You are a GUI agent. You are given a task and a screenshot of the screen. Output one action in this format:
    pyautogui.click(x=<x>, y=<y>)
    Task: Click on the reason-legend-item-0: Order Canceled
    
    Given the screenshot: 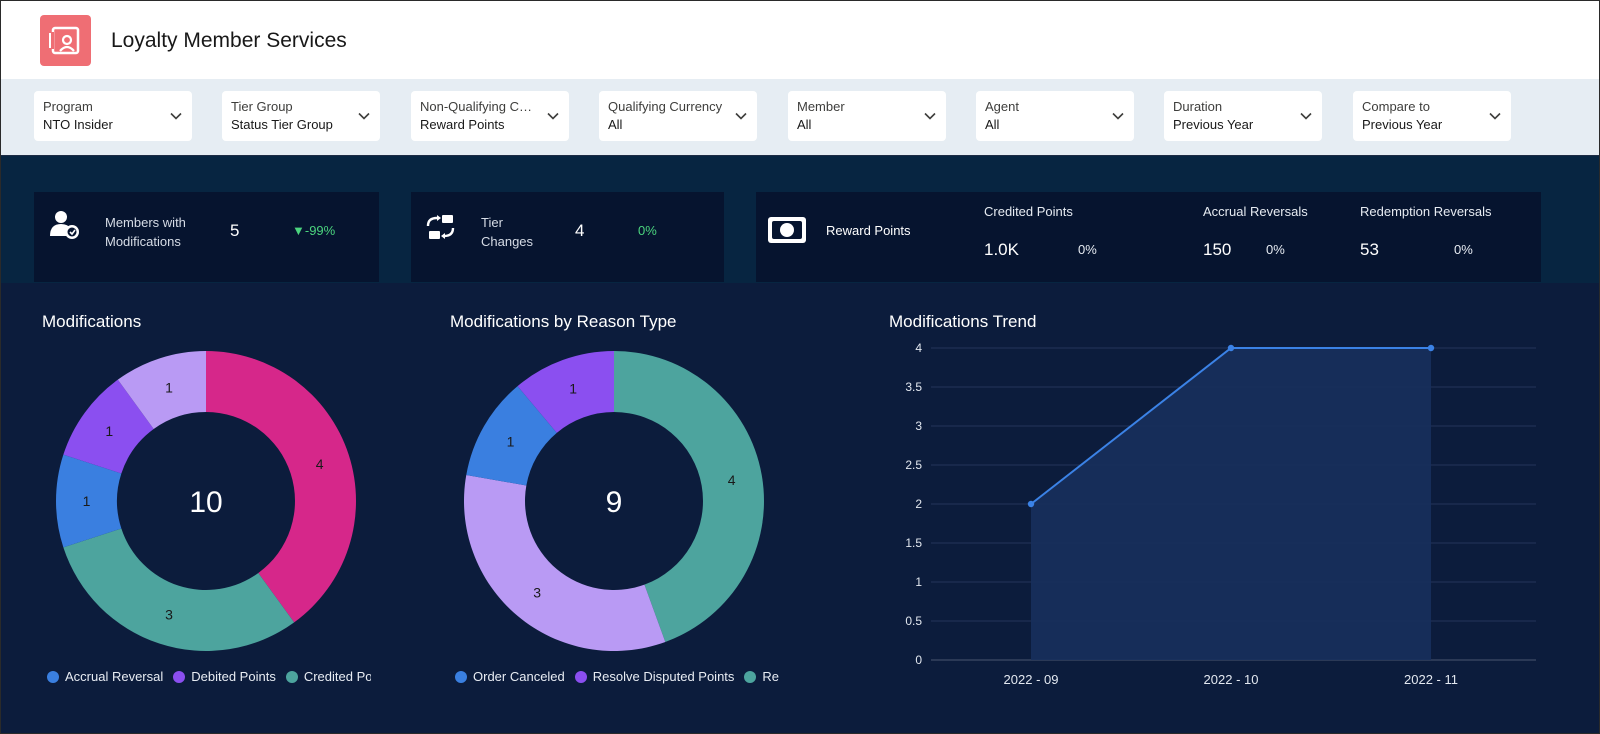 What is the action you would take?
    pyautogui.click(x=510, y=676)
    